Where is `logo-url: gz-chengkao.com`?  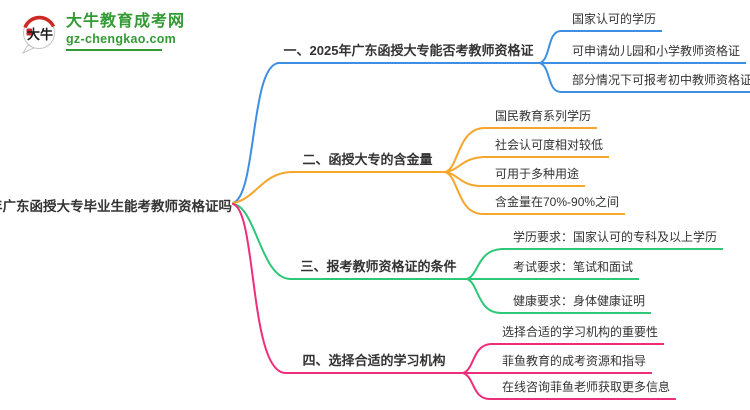 logo-url: gz-chengkao.com is located at coordinates (121, 39).